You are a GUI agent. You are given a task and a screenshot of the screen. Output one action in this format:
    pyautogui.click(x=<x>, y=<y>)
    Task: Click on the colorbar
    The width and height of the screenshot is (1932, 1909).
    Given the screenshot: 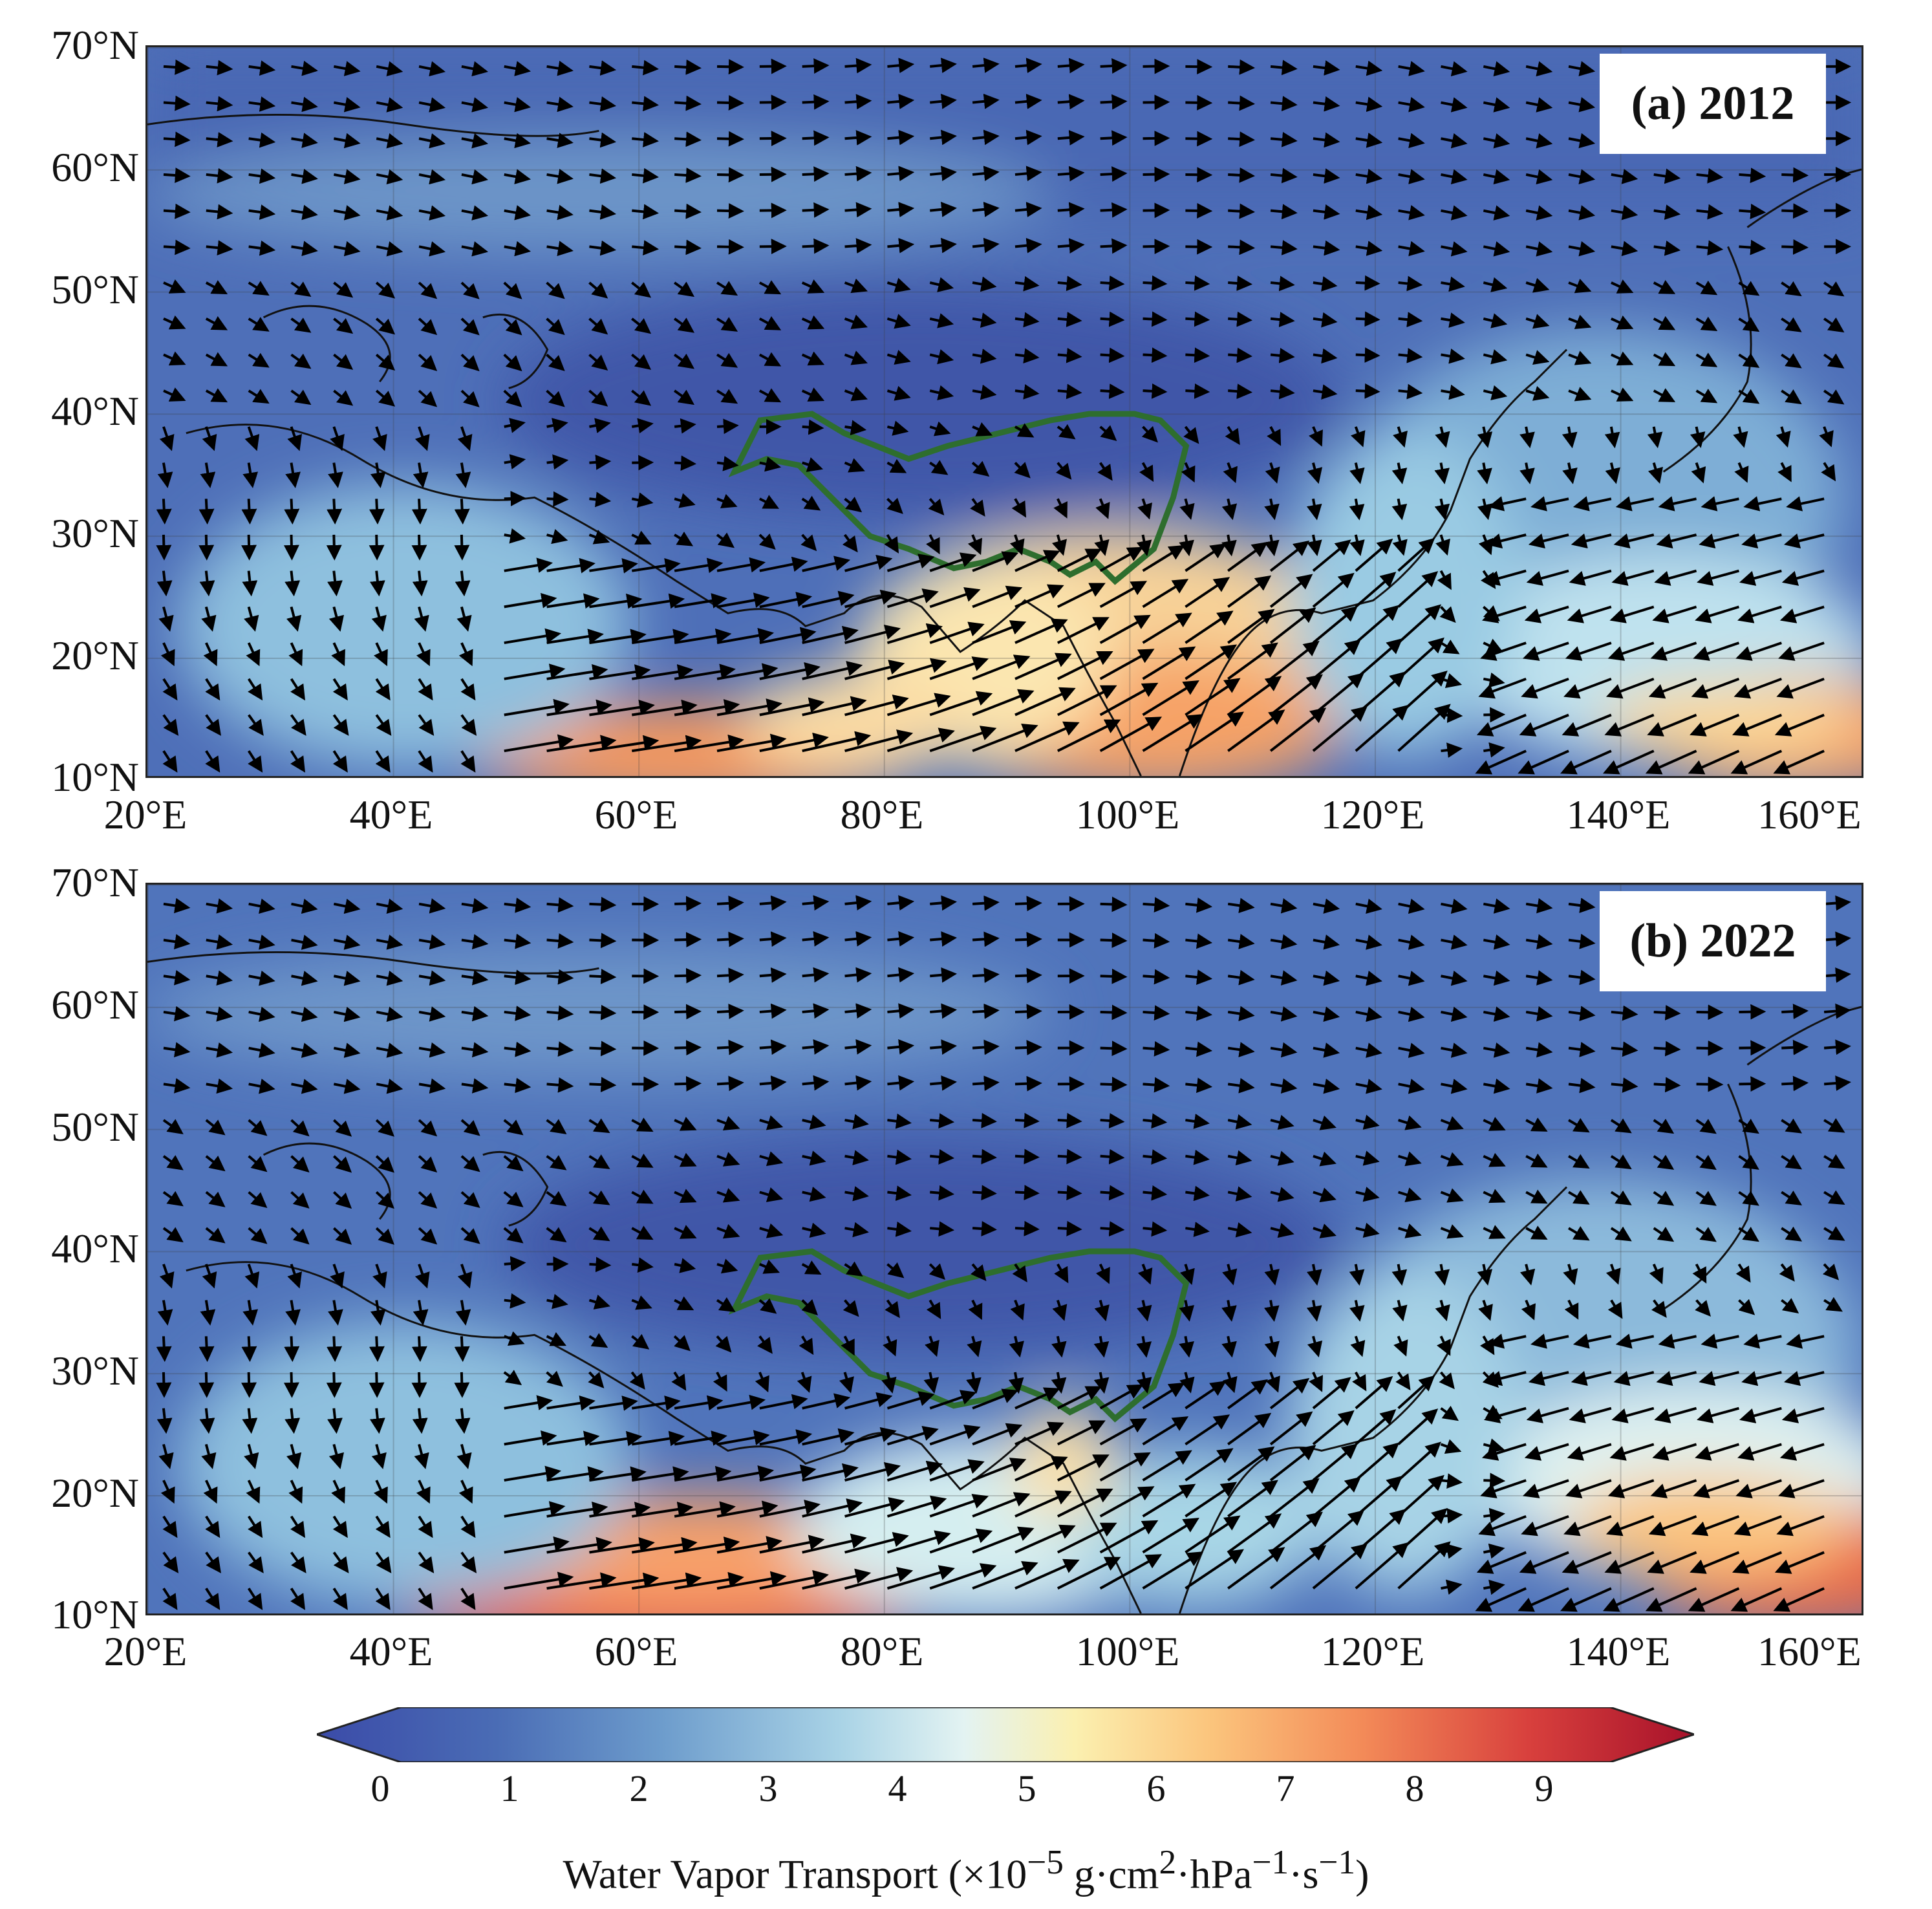 What is the action you would take?
    pyautogui.click(x=1005, y=1734)
    